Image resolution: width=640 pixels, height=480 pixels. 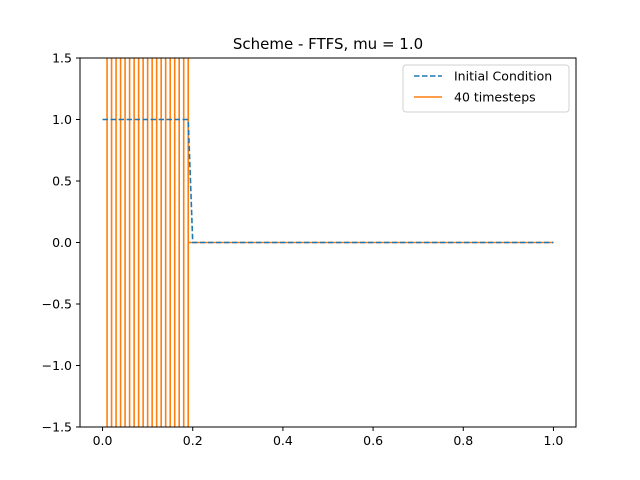 I want to click on y-axis: −1.5 −1.0 −0.5 0.0 0.5 1.0 1.5, so click(x=61, y=243).